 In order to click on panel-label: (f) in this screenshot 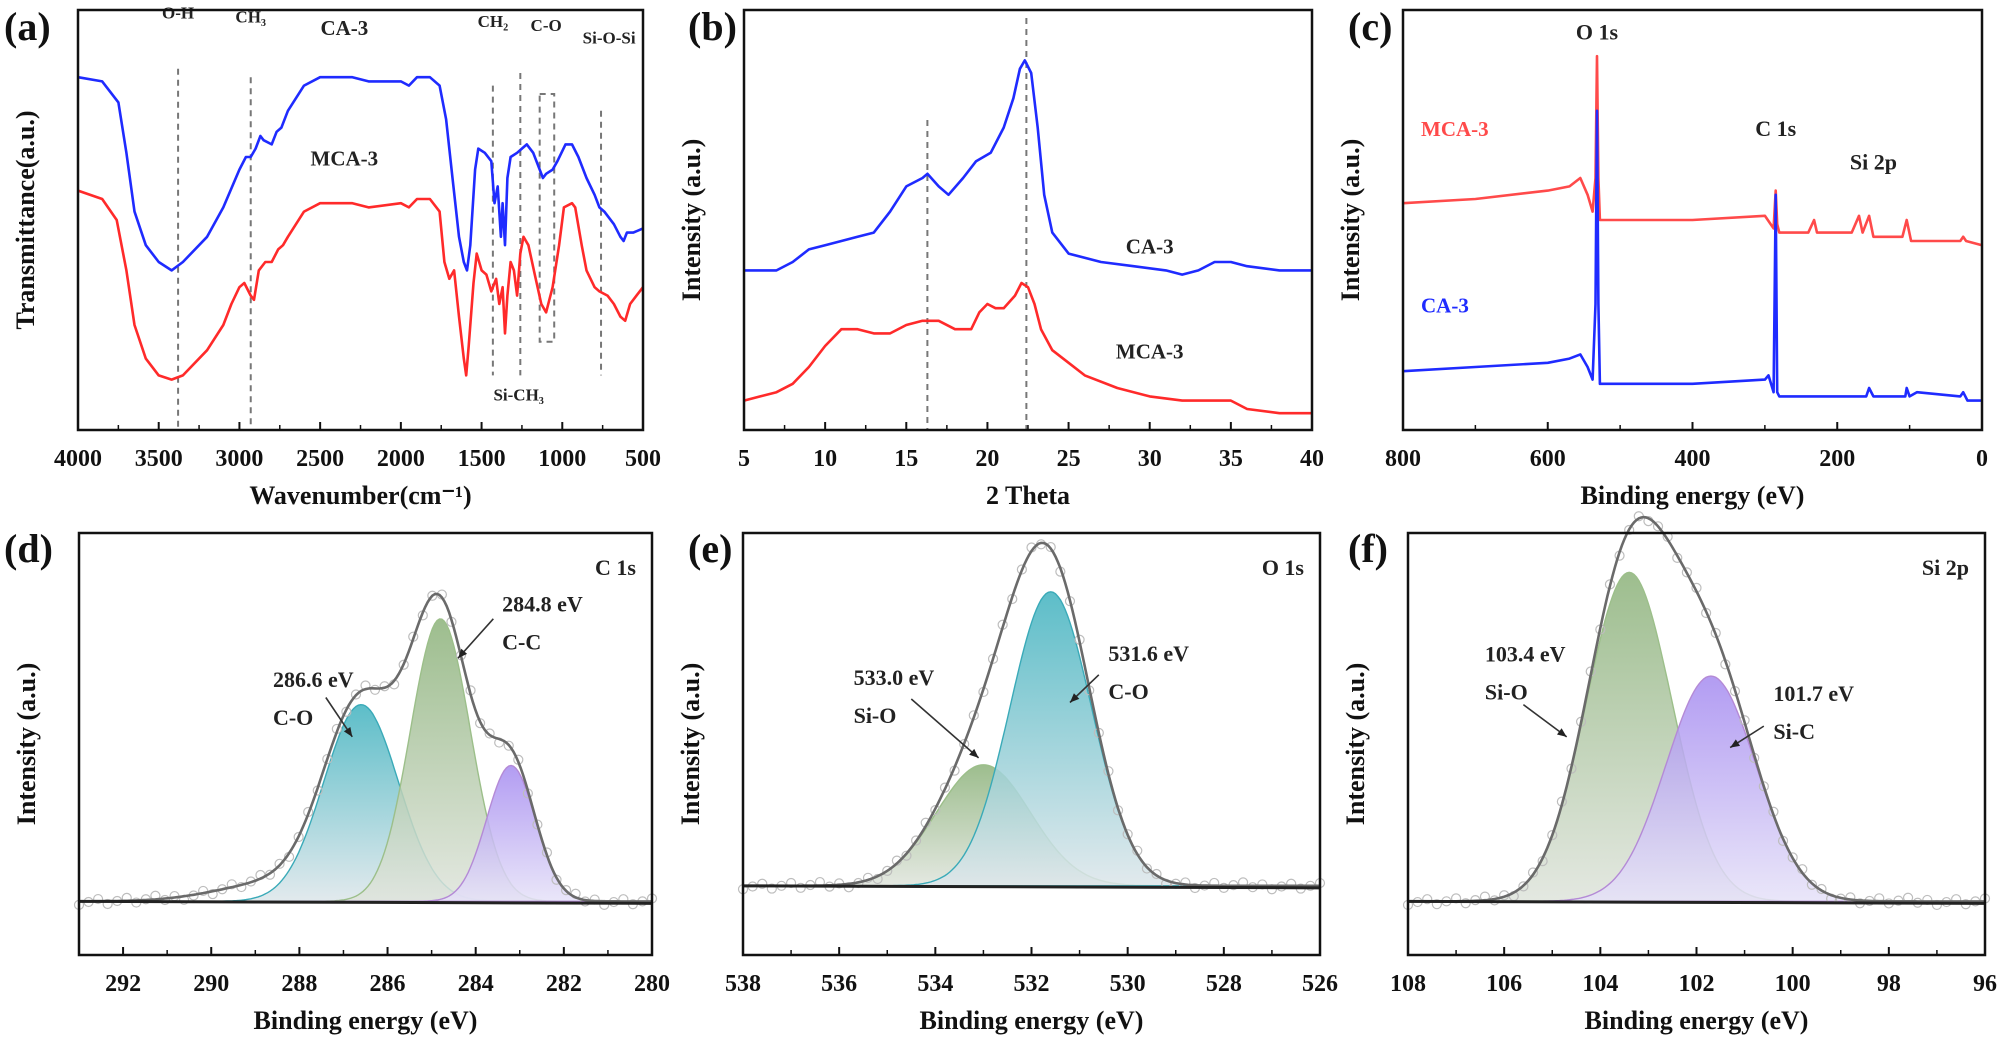, I will do `click(1368, 548)`.